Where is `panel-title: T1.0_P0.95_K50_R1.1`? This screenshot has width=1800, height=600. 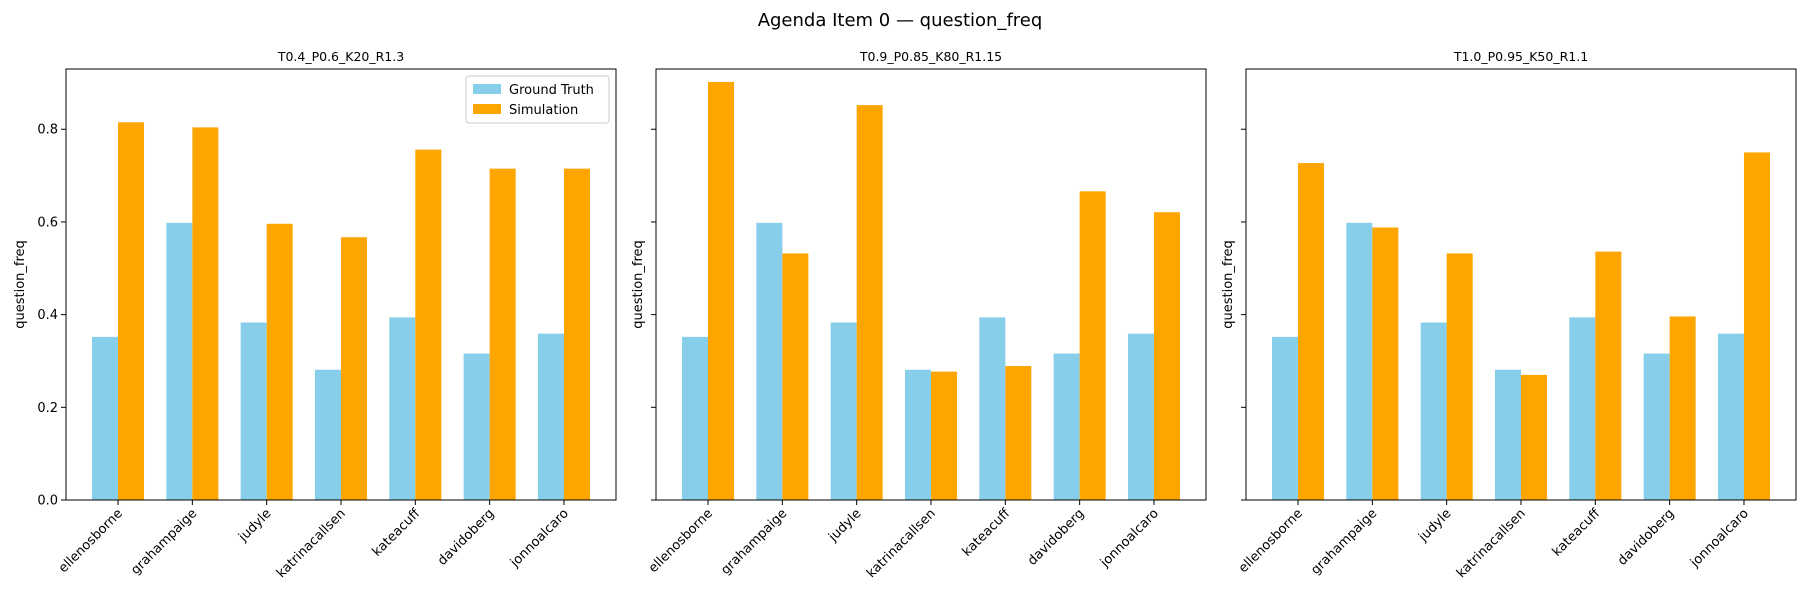
panel-title: T1.0_P0.95_K50_R1.1 is located at coordinates (1520, 56).